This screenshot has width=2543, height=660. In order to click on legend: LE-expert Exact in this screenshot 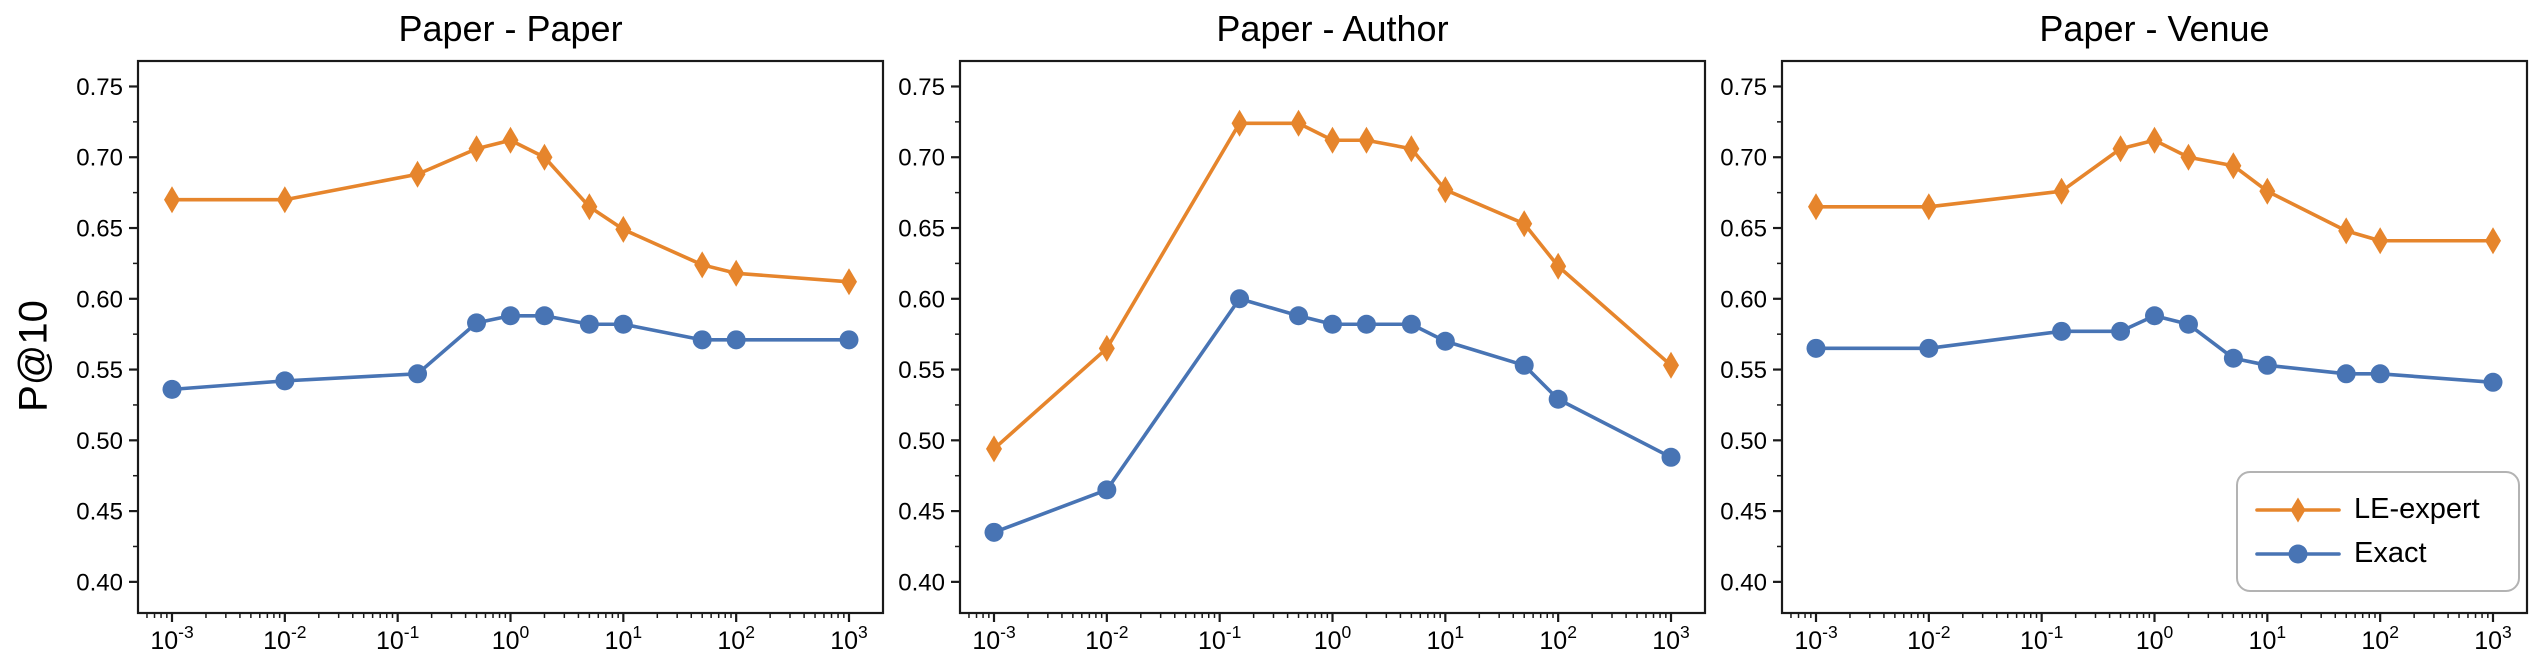, I will do `click(2378, 531)`.